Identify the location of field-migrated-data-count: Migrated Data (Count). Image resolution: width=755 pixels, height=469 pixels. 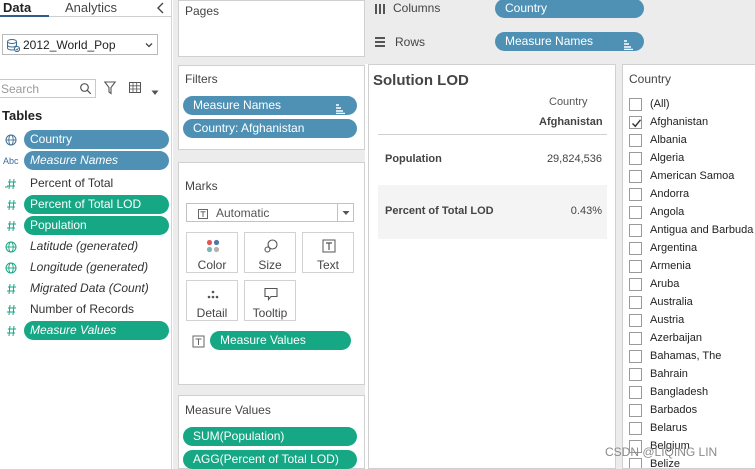
(86, 288).